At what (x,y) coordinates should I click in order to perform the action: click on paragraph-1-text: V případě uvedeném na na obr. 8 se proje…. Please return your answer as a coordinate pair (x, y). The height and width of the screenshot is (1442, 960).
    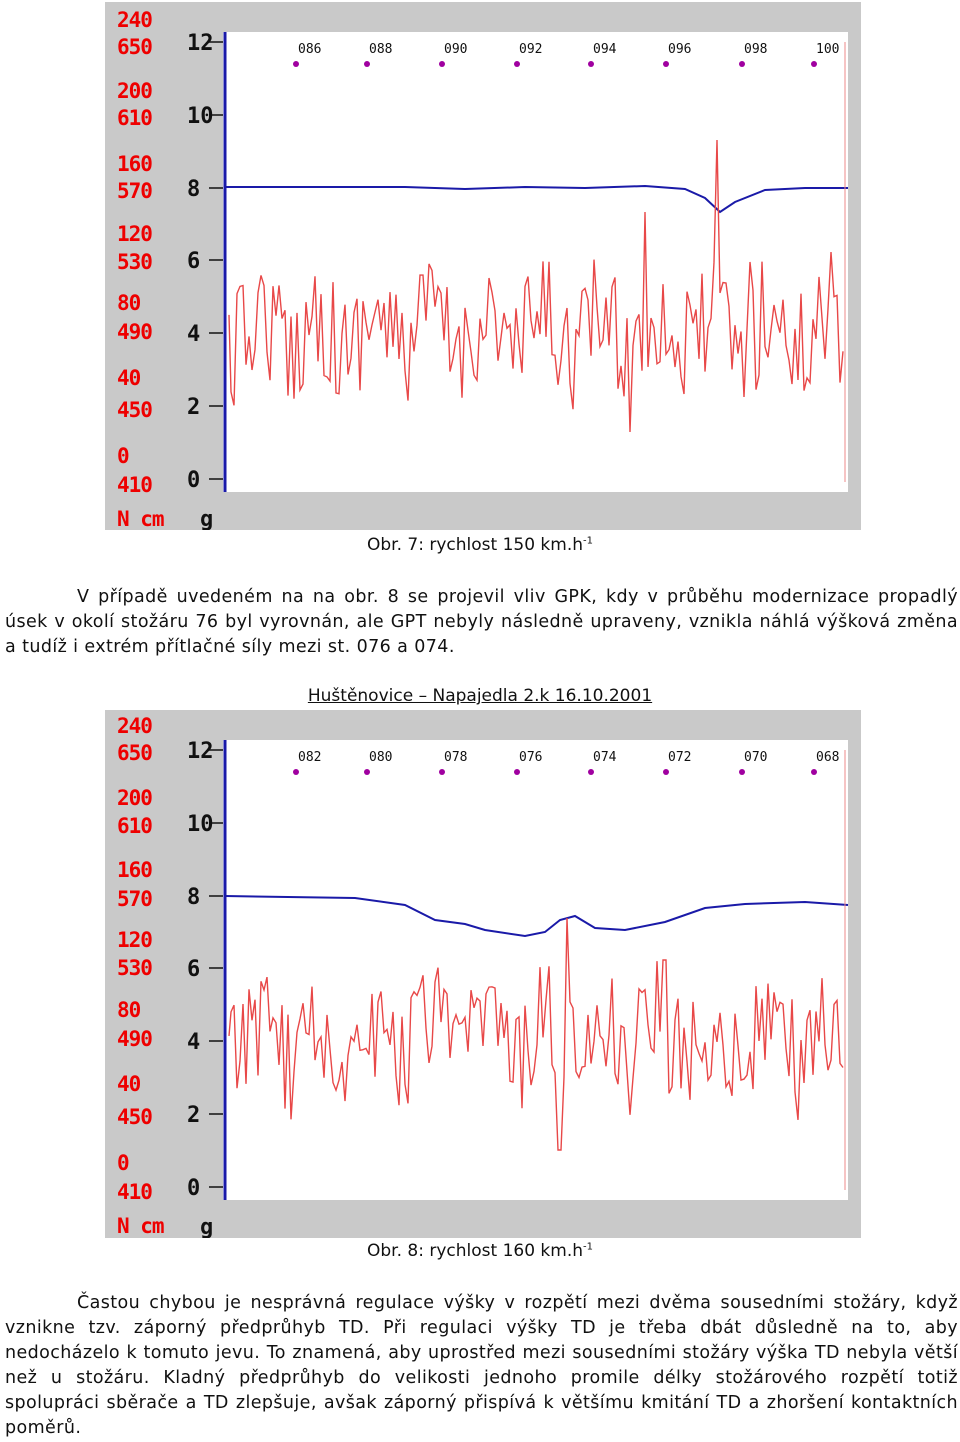
    Looking at the image, I should click on (481, 622).